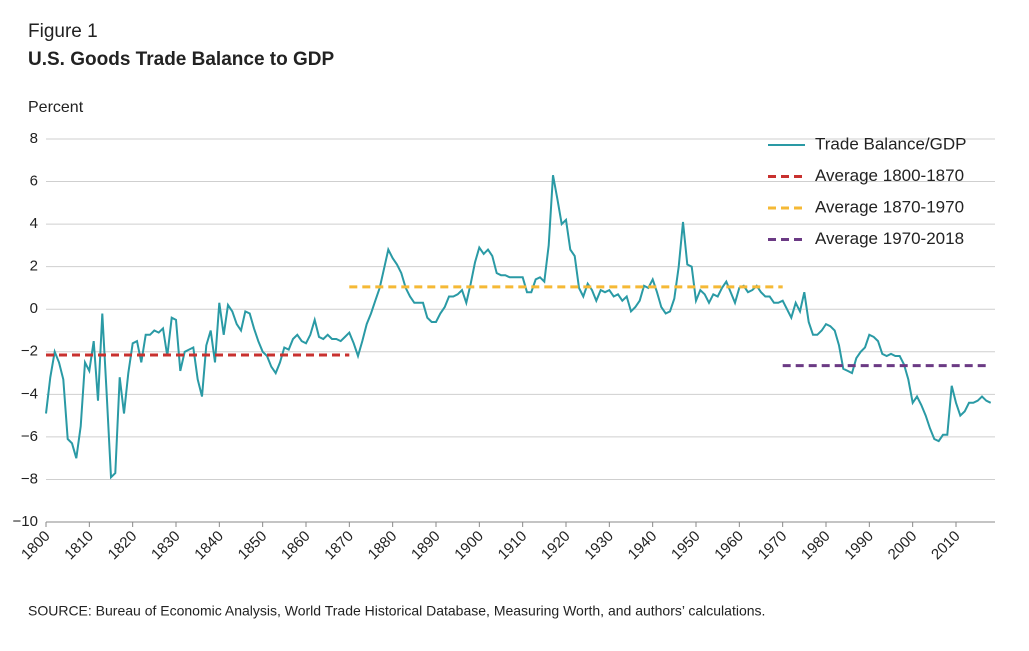 The width and height of the screenshot is (1029, 651). What do you see at coordinates (29, 351) in the screenshot?
I see `y-tick-label: −2` at bounding box center [29, 351].